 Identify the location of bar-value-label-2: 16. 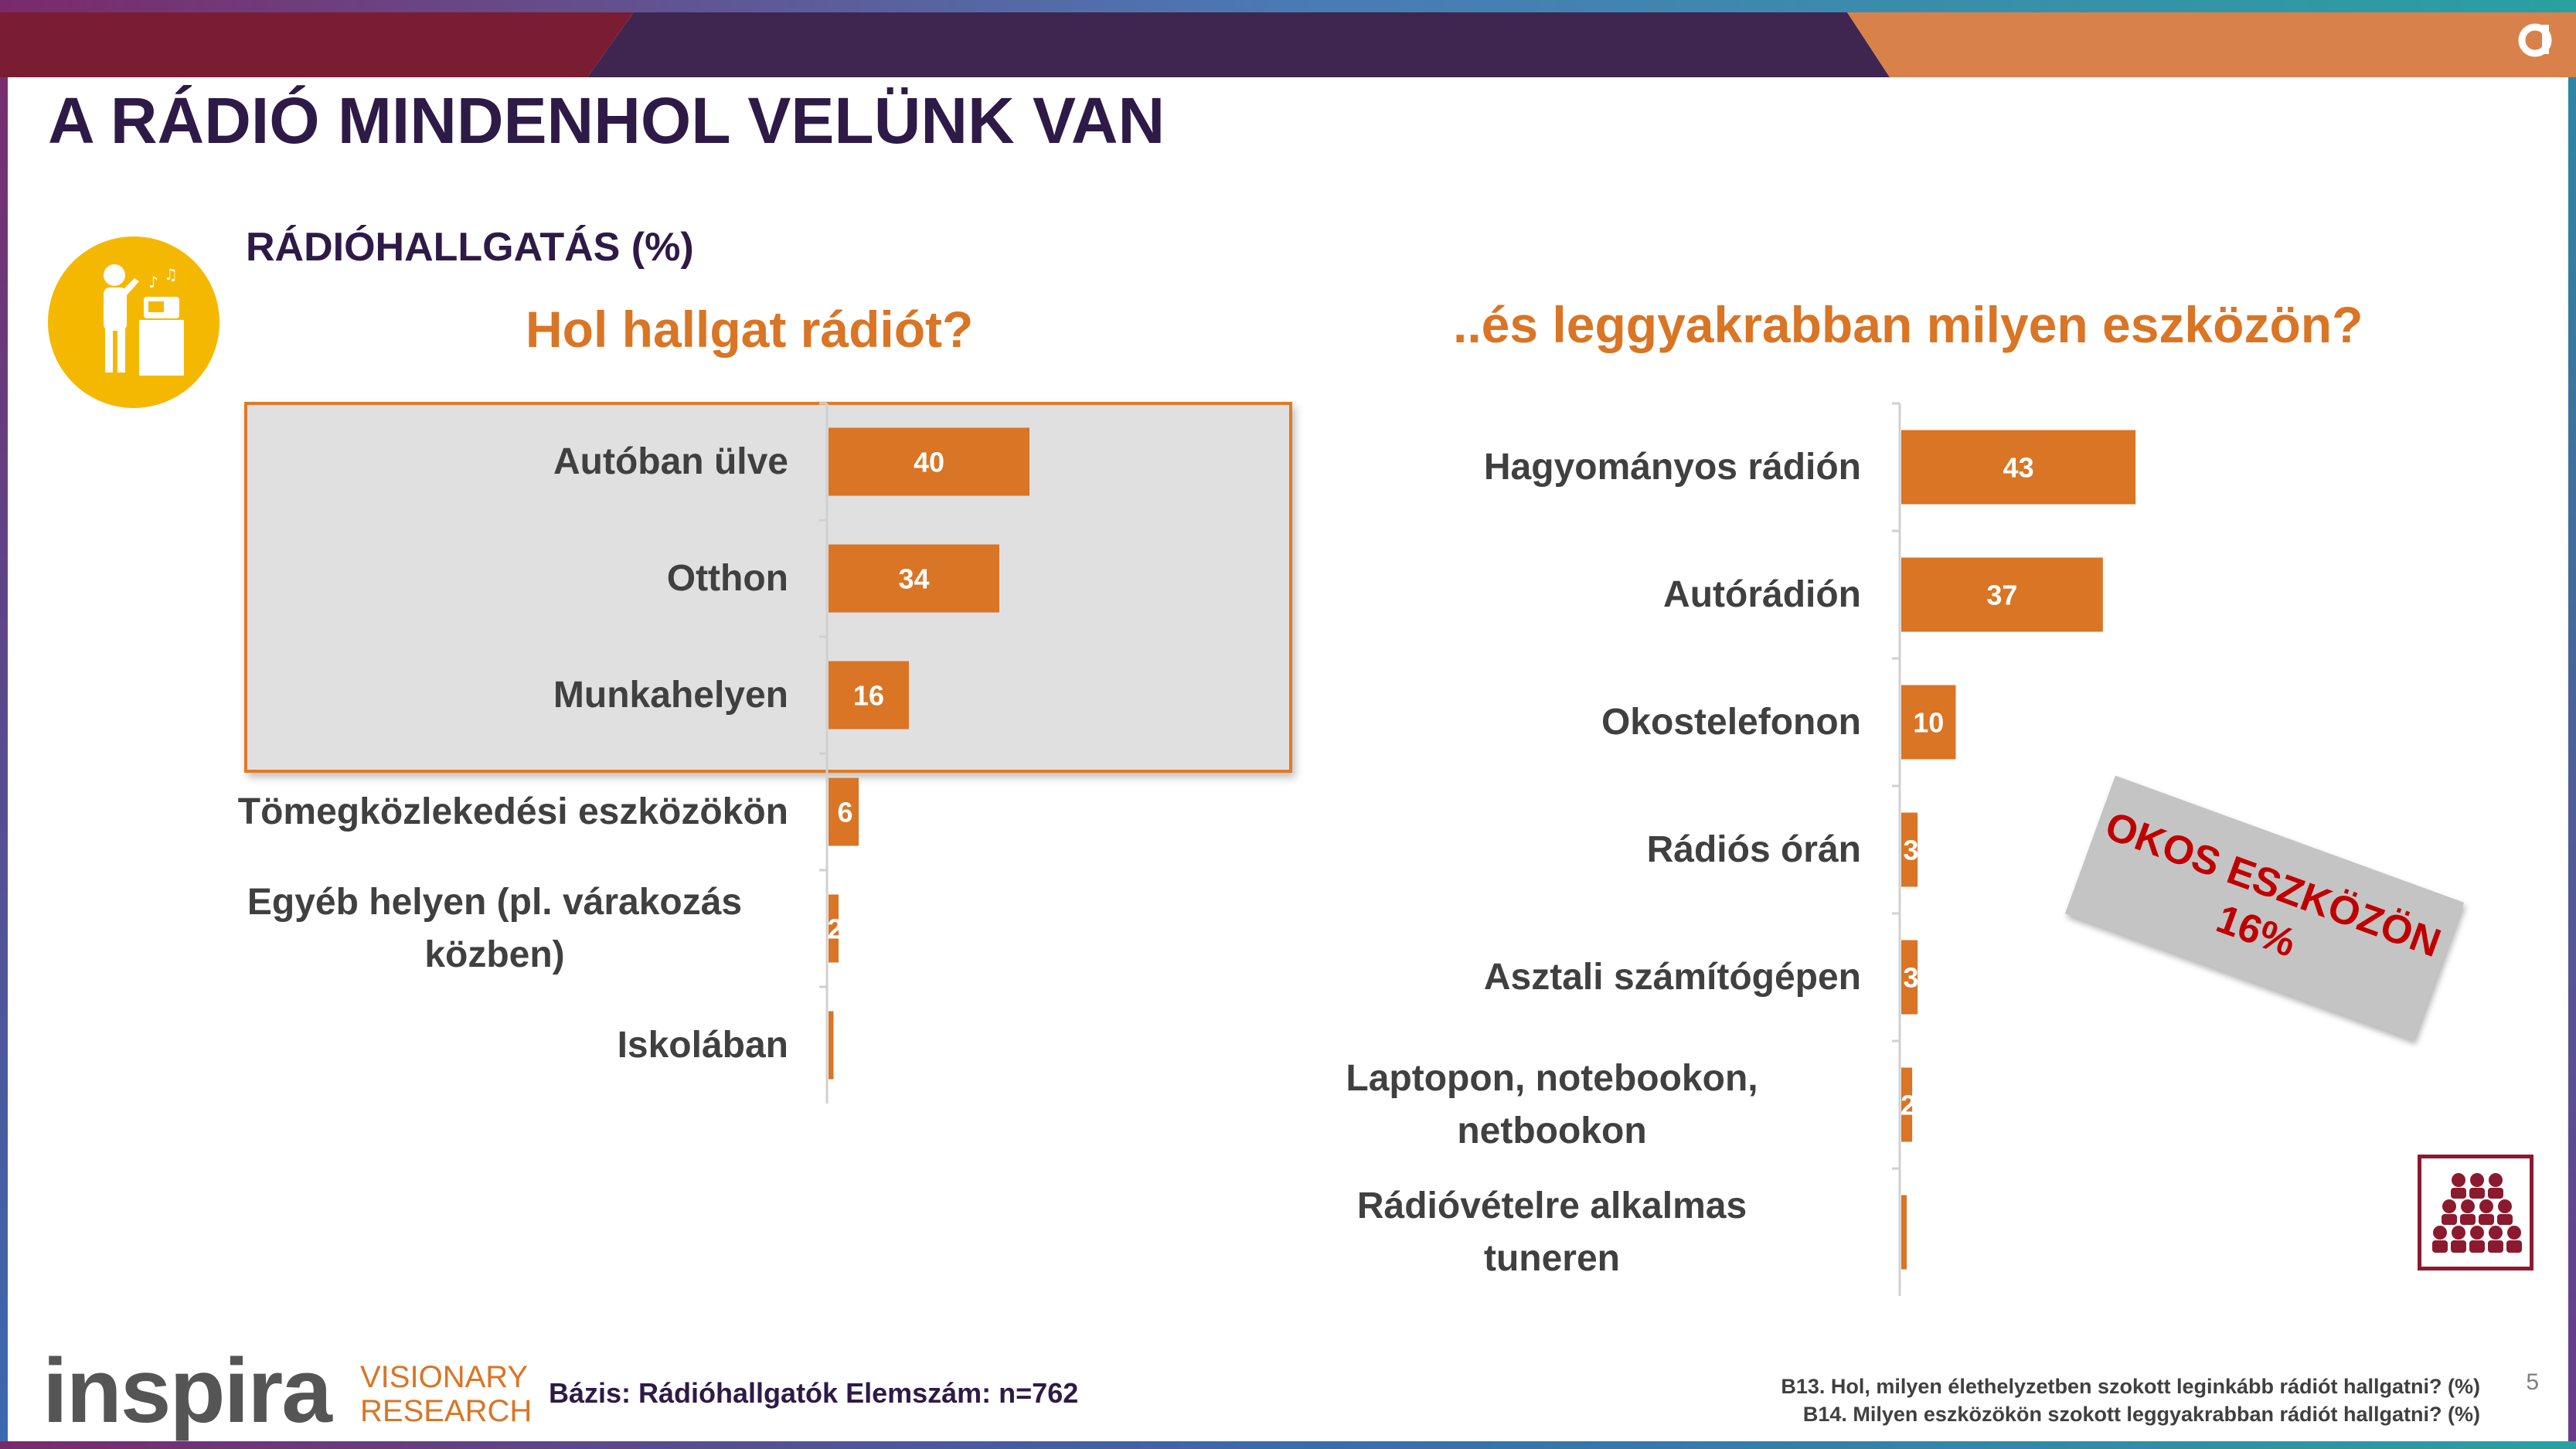
(868, 696).